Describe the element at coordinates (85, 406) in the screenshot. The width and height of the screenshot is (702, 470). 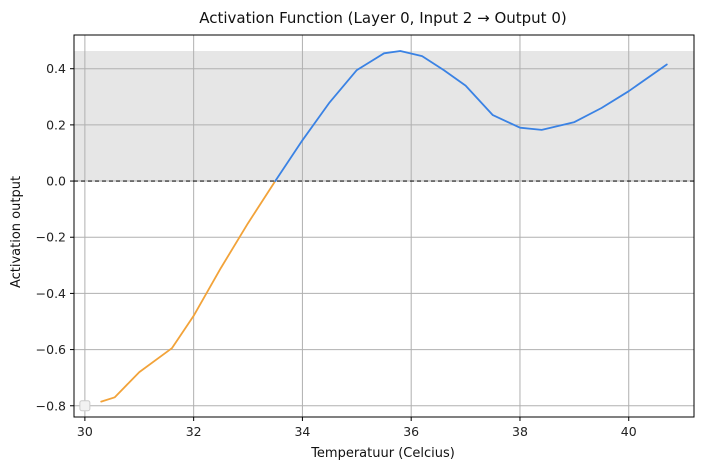
I see `data-point-marker` at that location.